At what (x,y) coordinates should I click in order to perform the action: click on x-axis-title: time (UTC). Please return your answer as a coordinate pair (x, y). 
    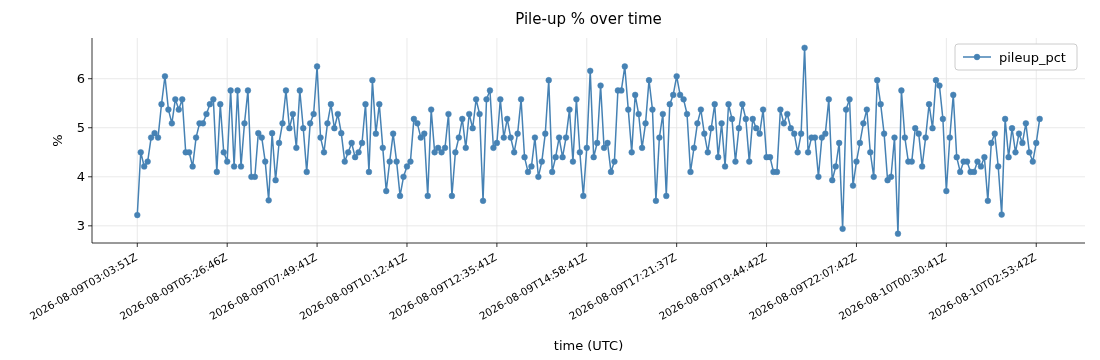
    Looking at the image, I should click on (588, 345).